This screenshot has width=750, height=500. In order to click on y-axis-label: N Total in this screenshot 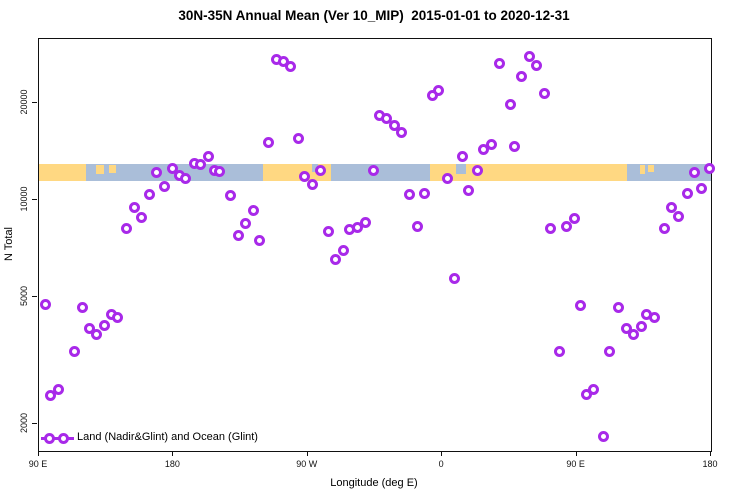, I will do `click(9, 244)`.